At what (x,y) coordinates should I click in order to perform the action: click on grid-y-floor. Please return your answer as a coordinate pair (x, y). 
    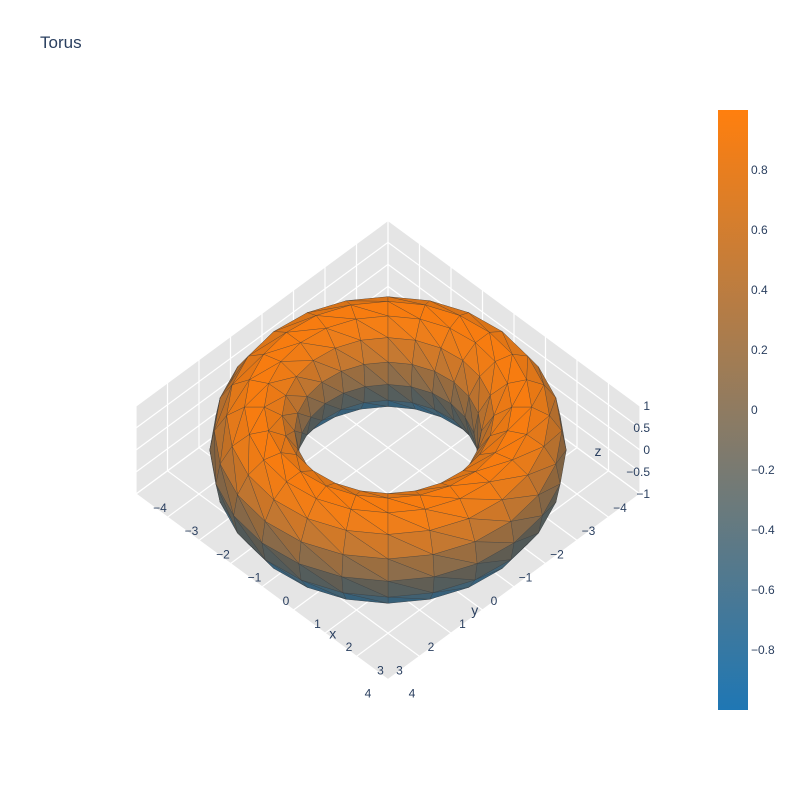
    Looking at the image, I should click on (262, 587).